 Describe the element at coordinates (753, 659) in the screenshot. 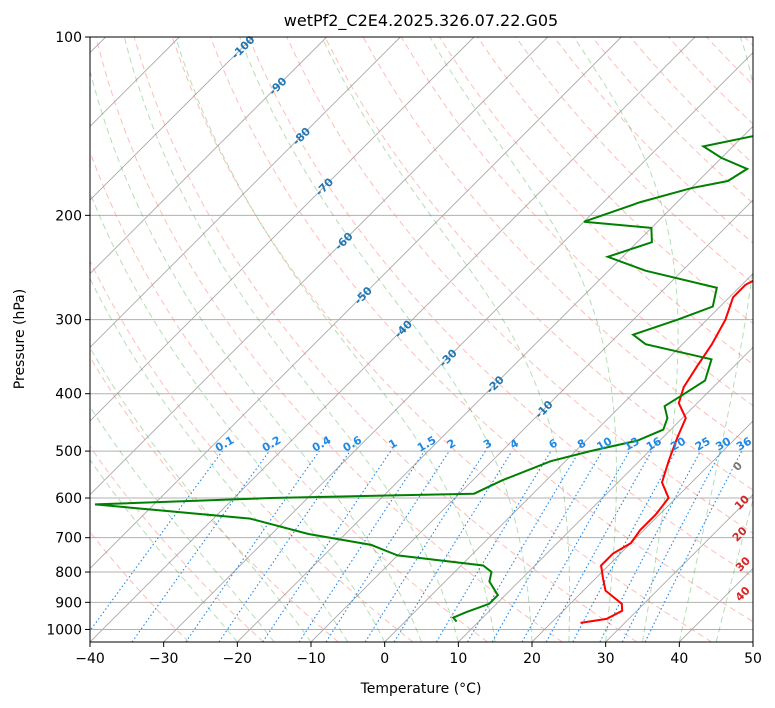

I see `x-tick-label: 50` at that location.